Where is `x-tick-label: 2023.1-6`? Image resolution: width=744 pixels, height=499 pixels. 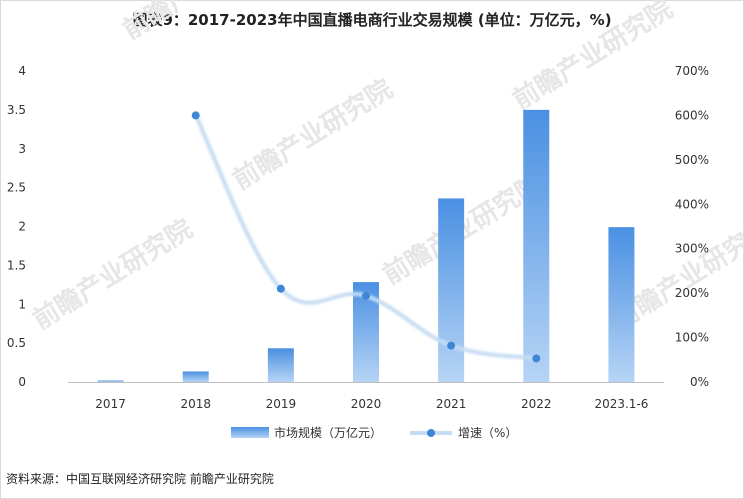 x-tick-label: 2023.1-6 is located at coordinates (621, 404).